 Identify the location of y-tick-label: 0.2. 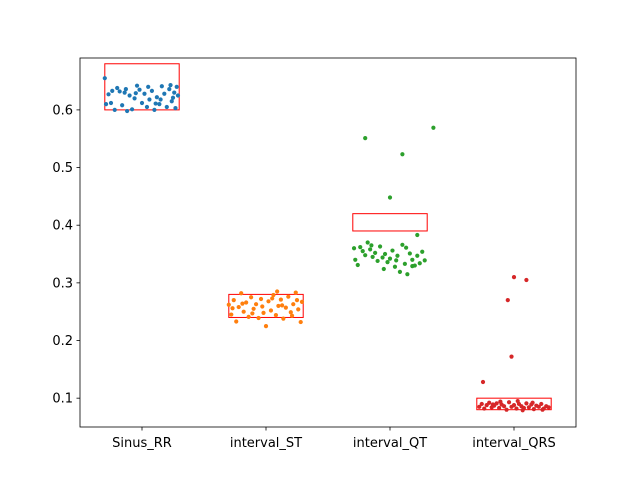
(62, 341).